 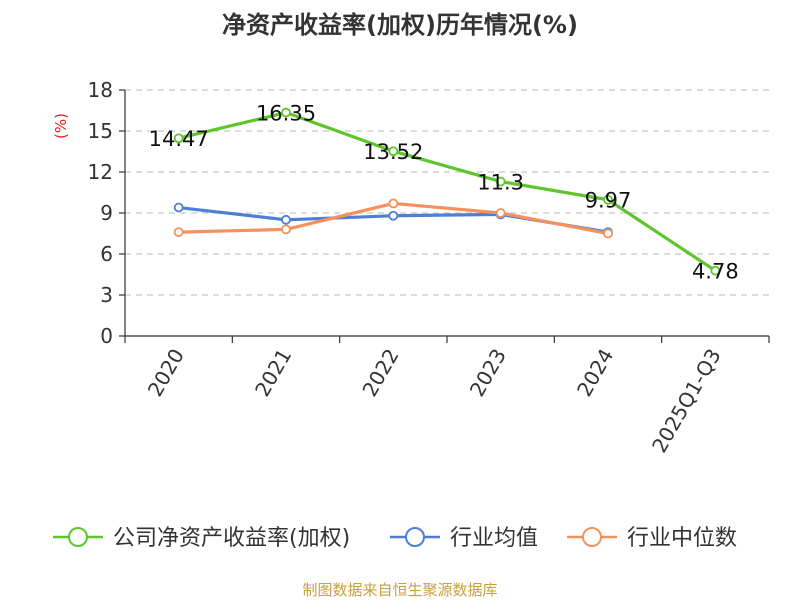 I want to click on x-tick-label: 2025Q1-Q3, so click(x=686, y=401).